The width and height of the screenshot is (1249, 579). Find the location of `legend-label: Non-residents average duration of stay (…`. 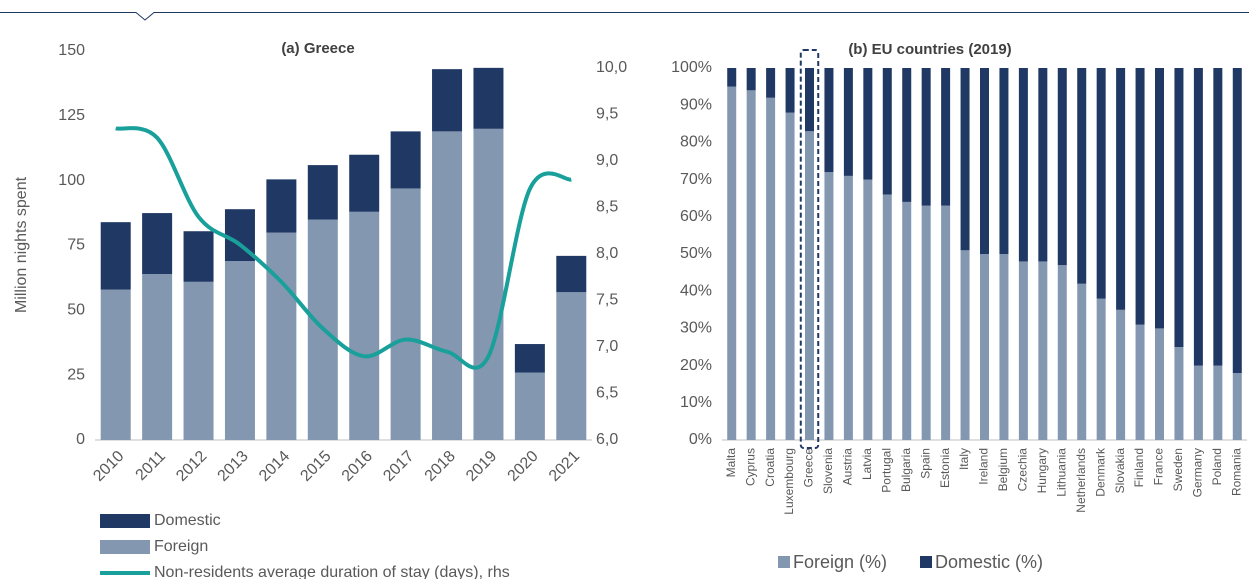

legend-label: Non-residents average duration of stay (… is located at coordinates (332, 571).